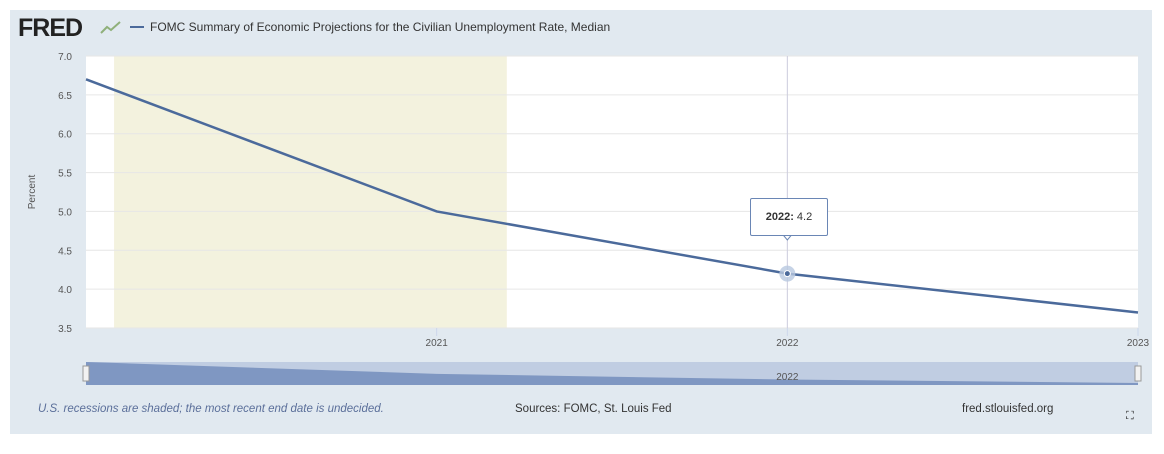 This screenshot has height=454, width=1164. I want to click on data-point, so click(787, 274).